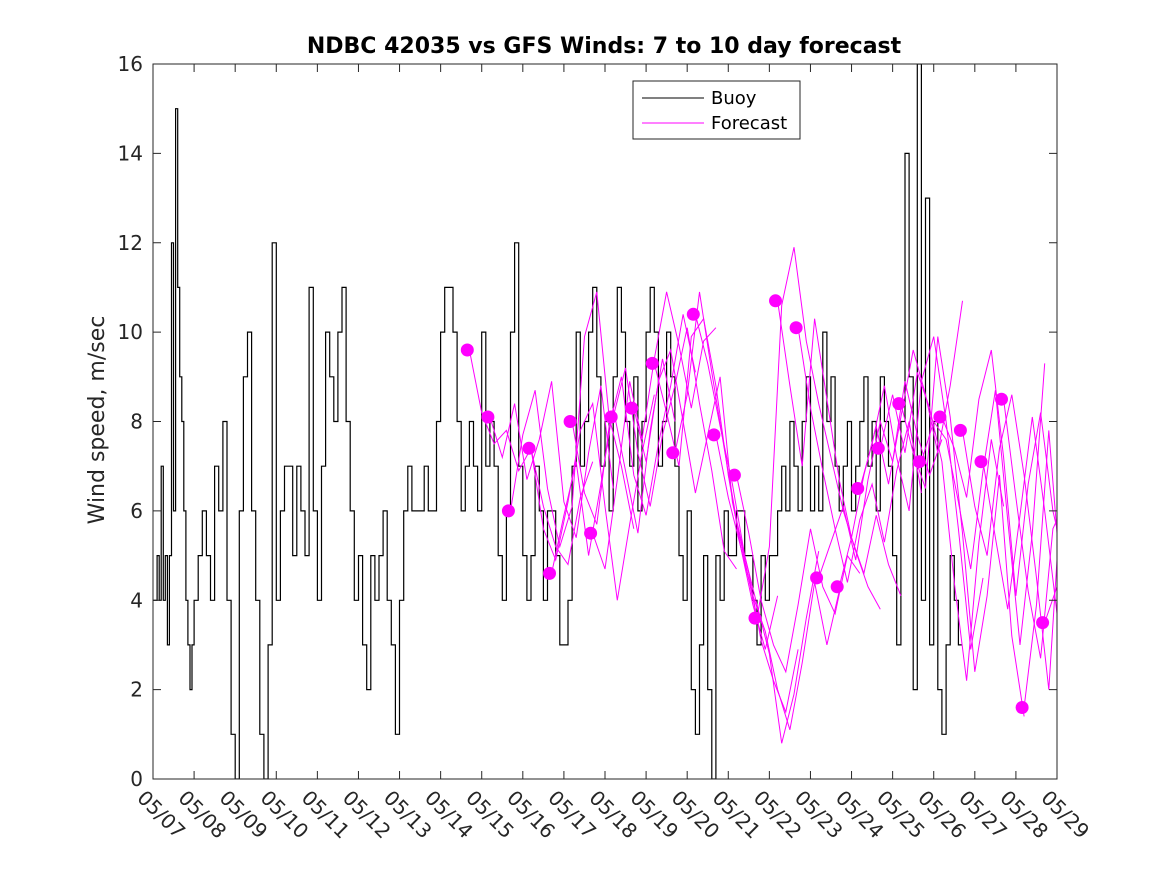 The image size is (1167, 875). I want to click on legend-box, so click(716, 110).